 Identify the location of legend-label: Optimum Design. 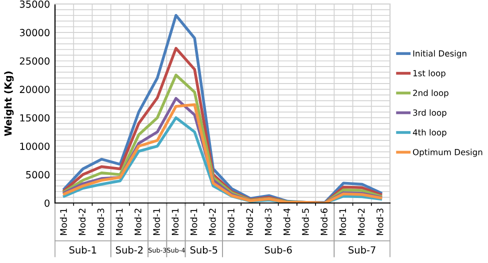
(447, 152).